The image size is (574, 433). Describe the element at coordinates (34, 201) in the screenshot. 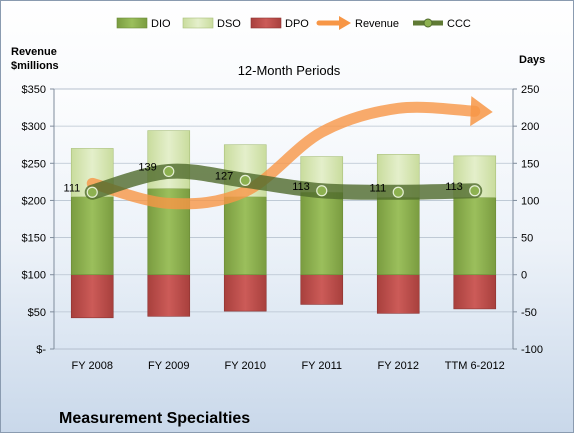

I see `left-tick-label: $200` at that location.